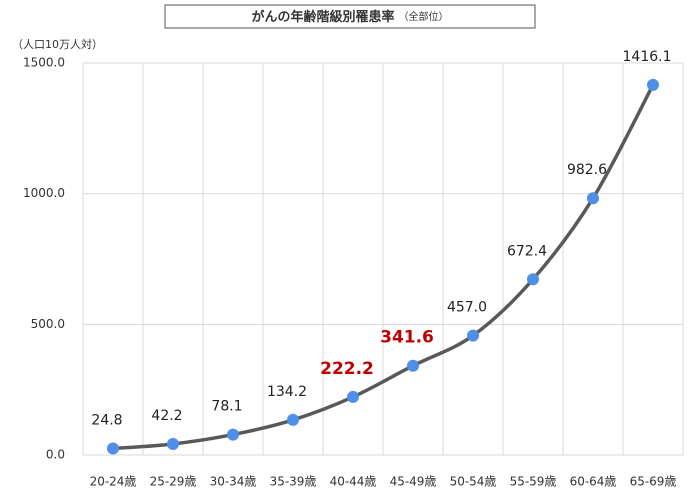 Image resolution: width=700 pixels, height=504 pixels. I want to click on data-label: 42.2, so click(166, 416).